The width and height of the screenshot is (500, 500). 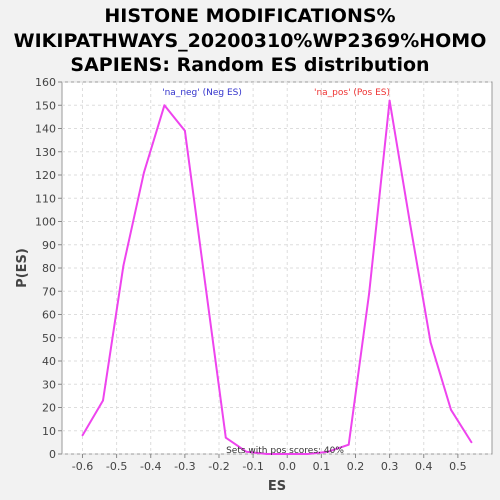 What do you see at coordinates (45, 152) in the screenshot?
I see `y-tick-label: 130` at bounding box center [45, 152].